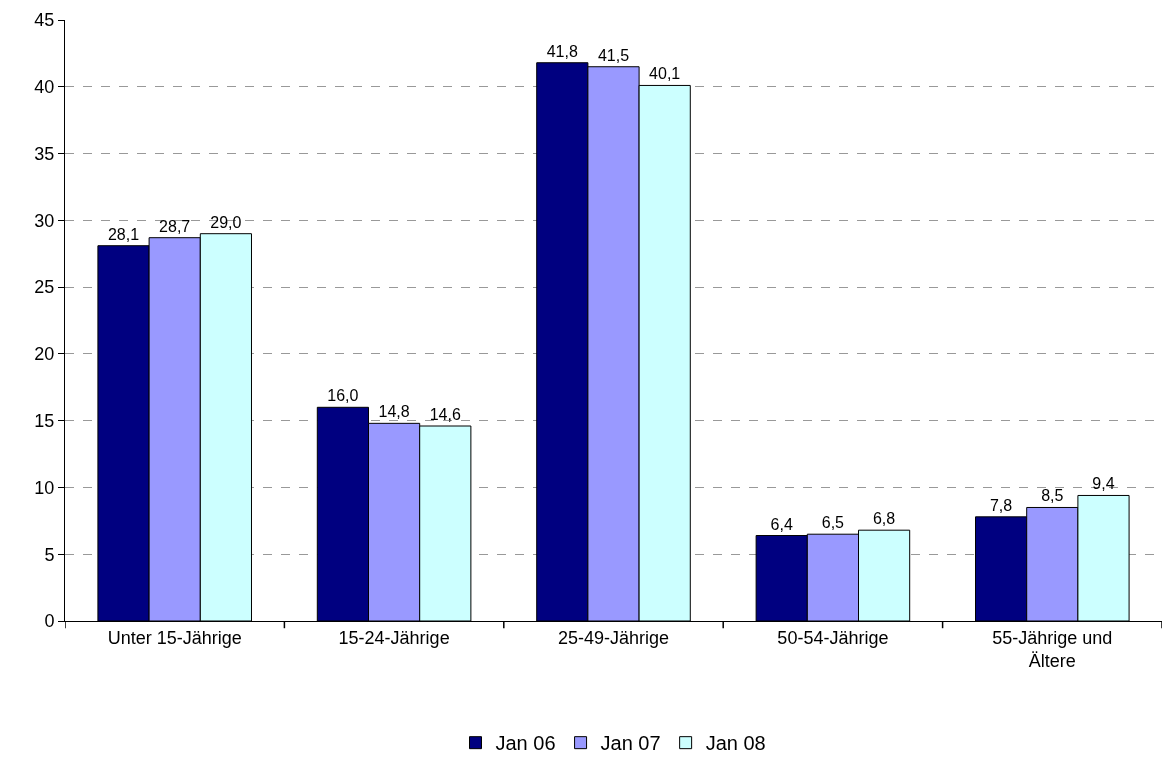 The image size is (1172, 772). What do you see at coordinates (562, 51) in the screenshot?
I see `data-label: 41,8` at bounding box center [562, 51].